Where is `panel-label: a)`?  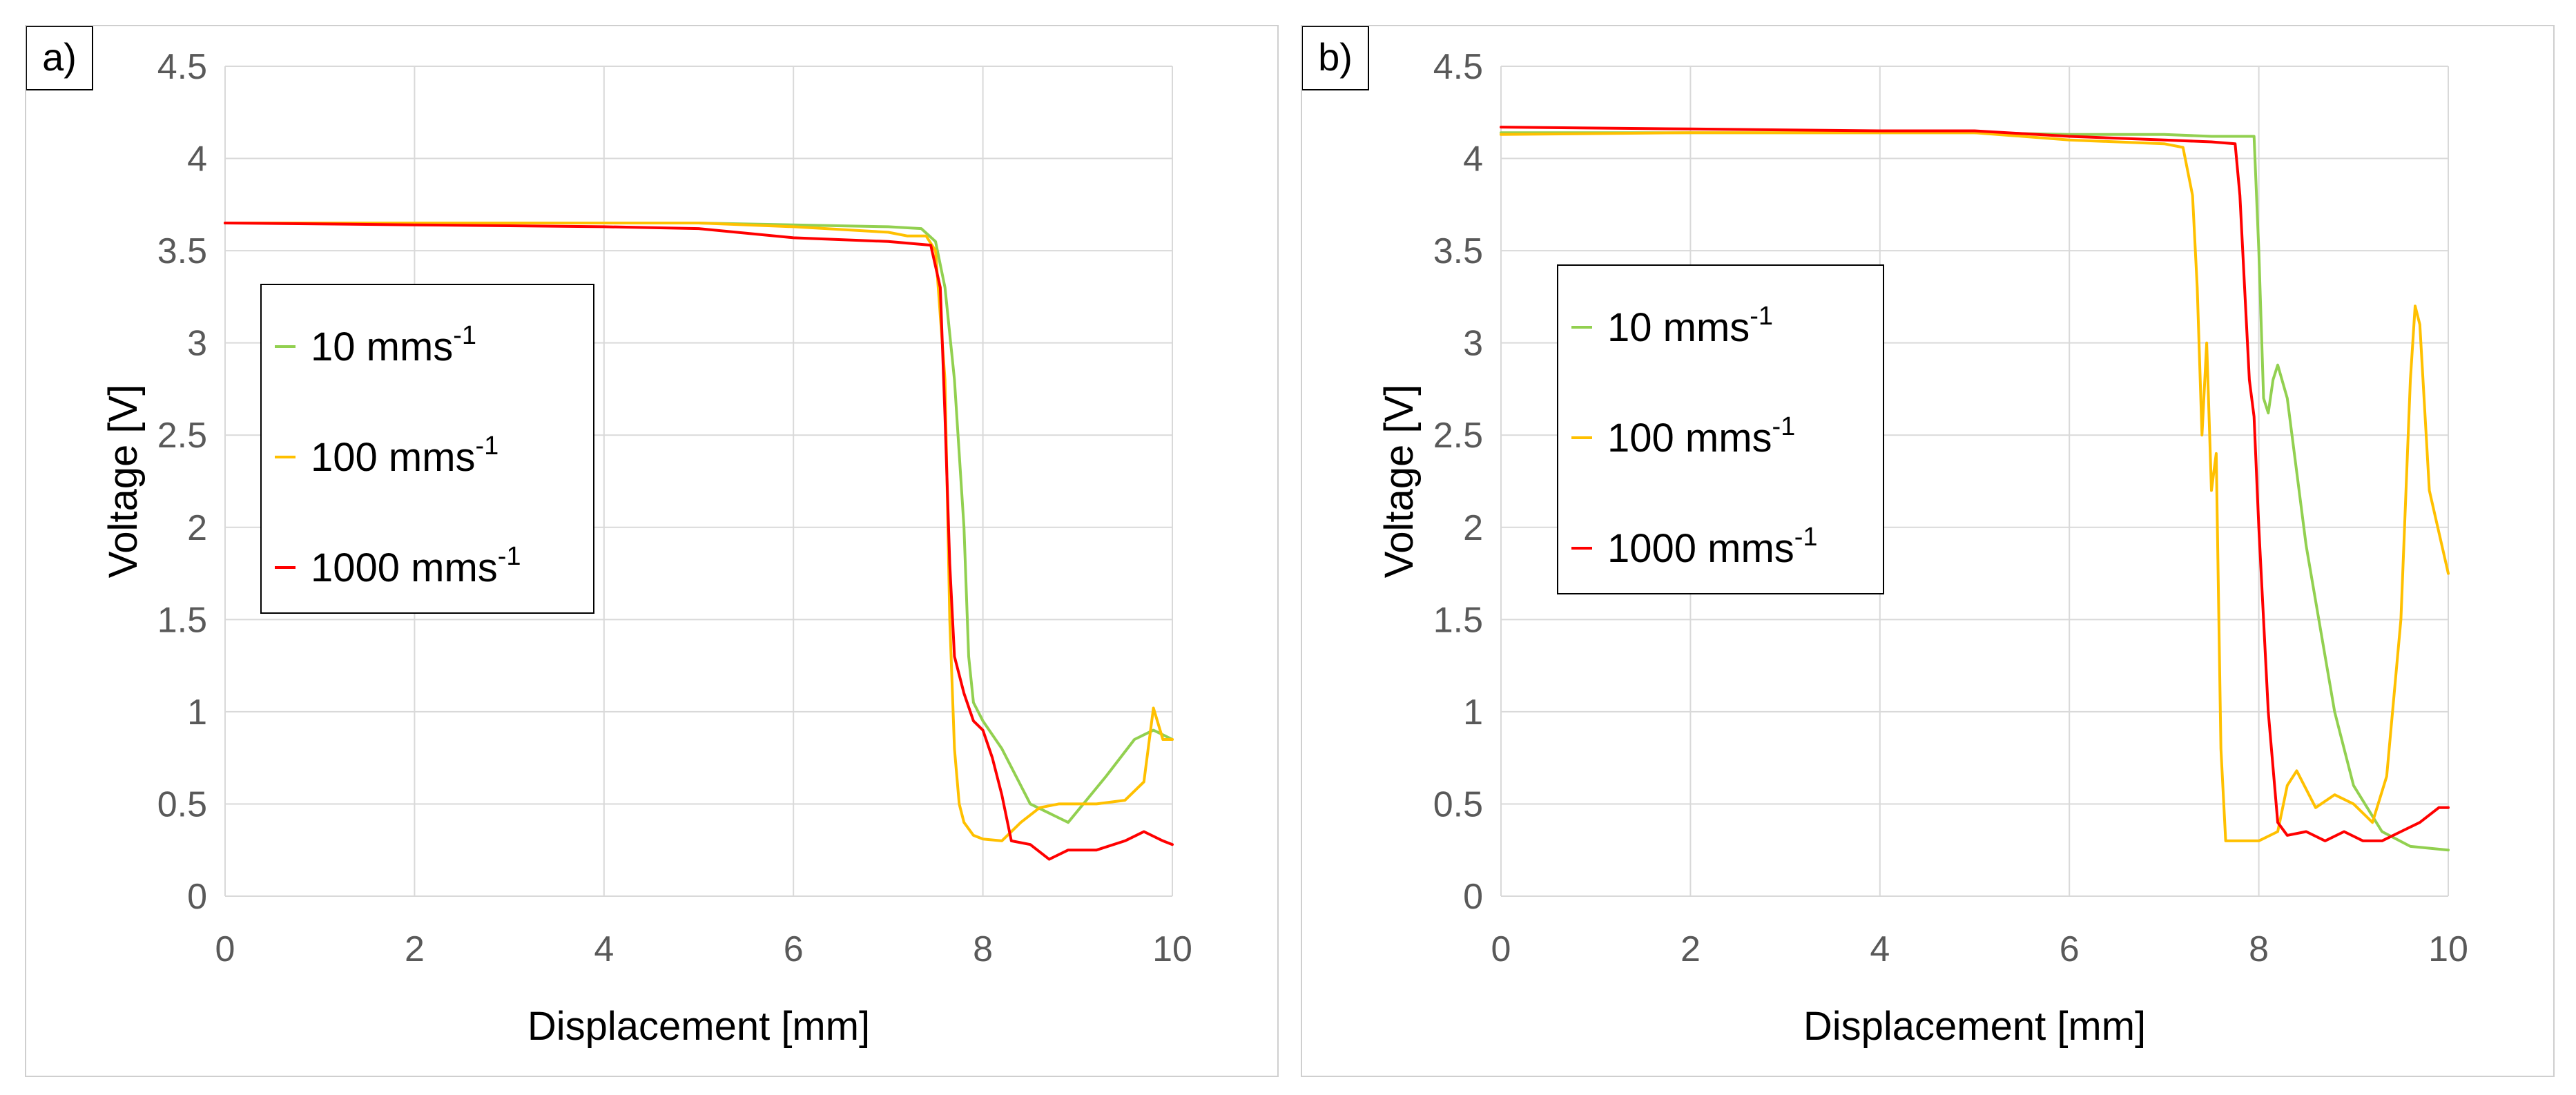
panel-label: a) is located at coordinates (59, 57).